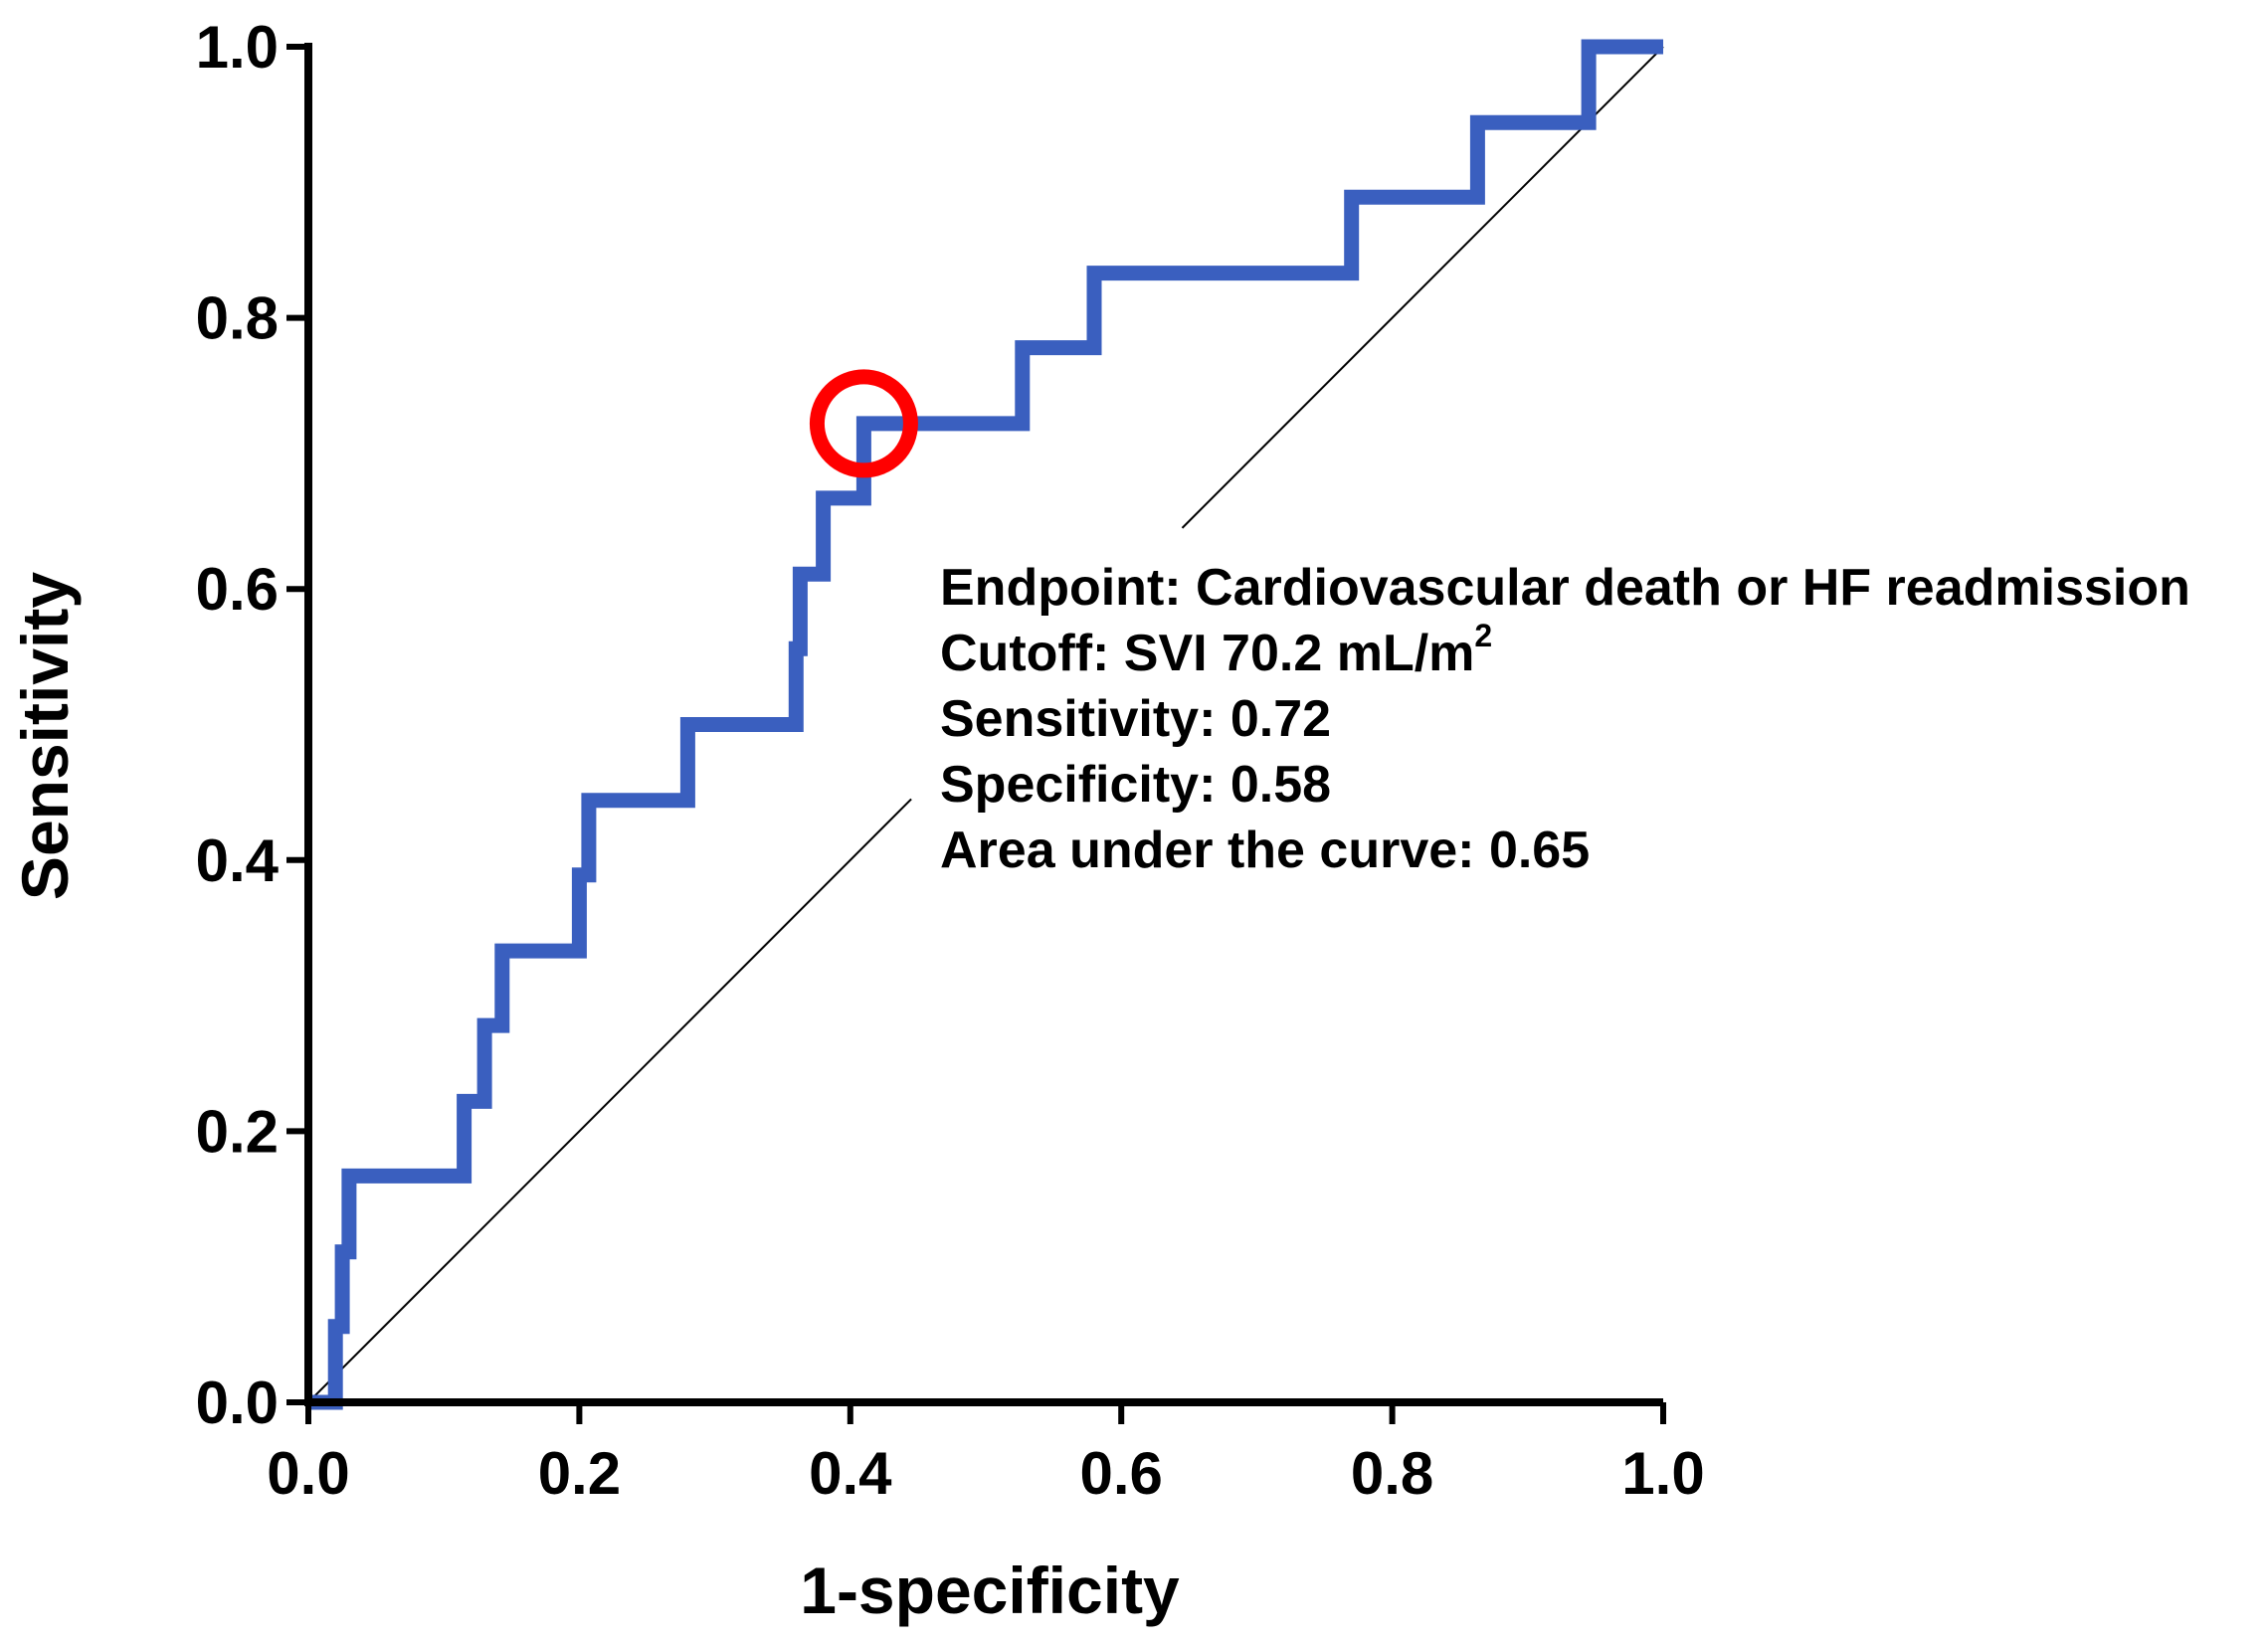  What do you see at coordinates (1483, 635) in the screenshot?
I see `annotation-cutoff-superscript: 2` at bounding box center [1483, 635].